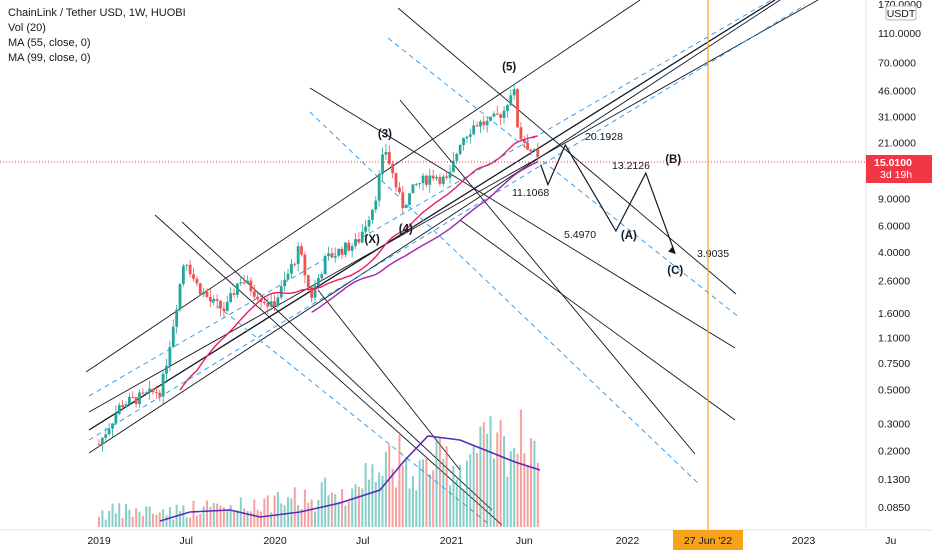 The height and width of the screenshot is (550, 932). What do you see at coordinates (49, 43) in the screenshot?
I see `legend-ma55: MA (55, close, 0)` at bounding box center [49, 43].